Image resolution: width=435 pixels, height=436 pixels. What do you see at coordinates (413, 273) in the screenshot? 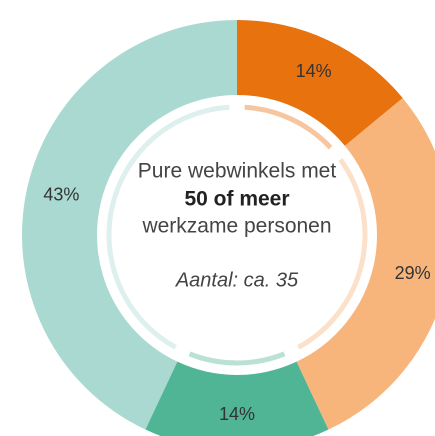
I see `value-label: 29%` at bounding box center [413, 273].